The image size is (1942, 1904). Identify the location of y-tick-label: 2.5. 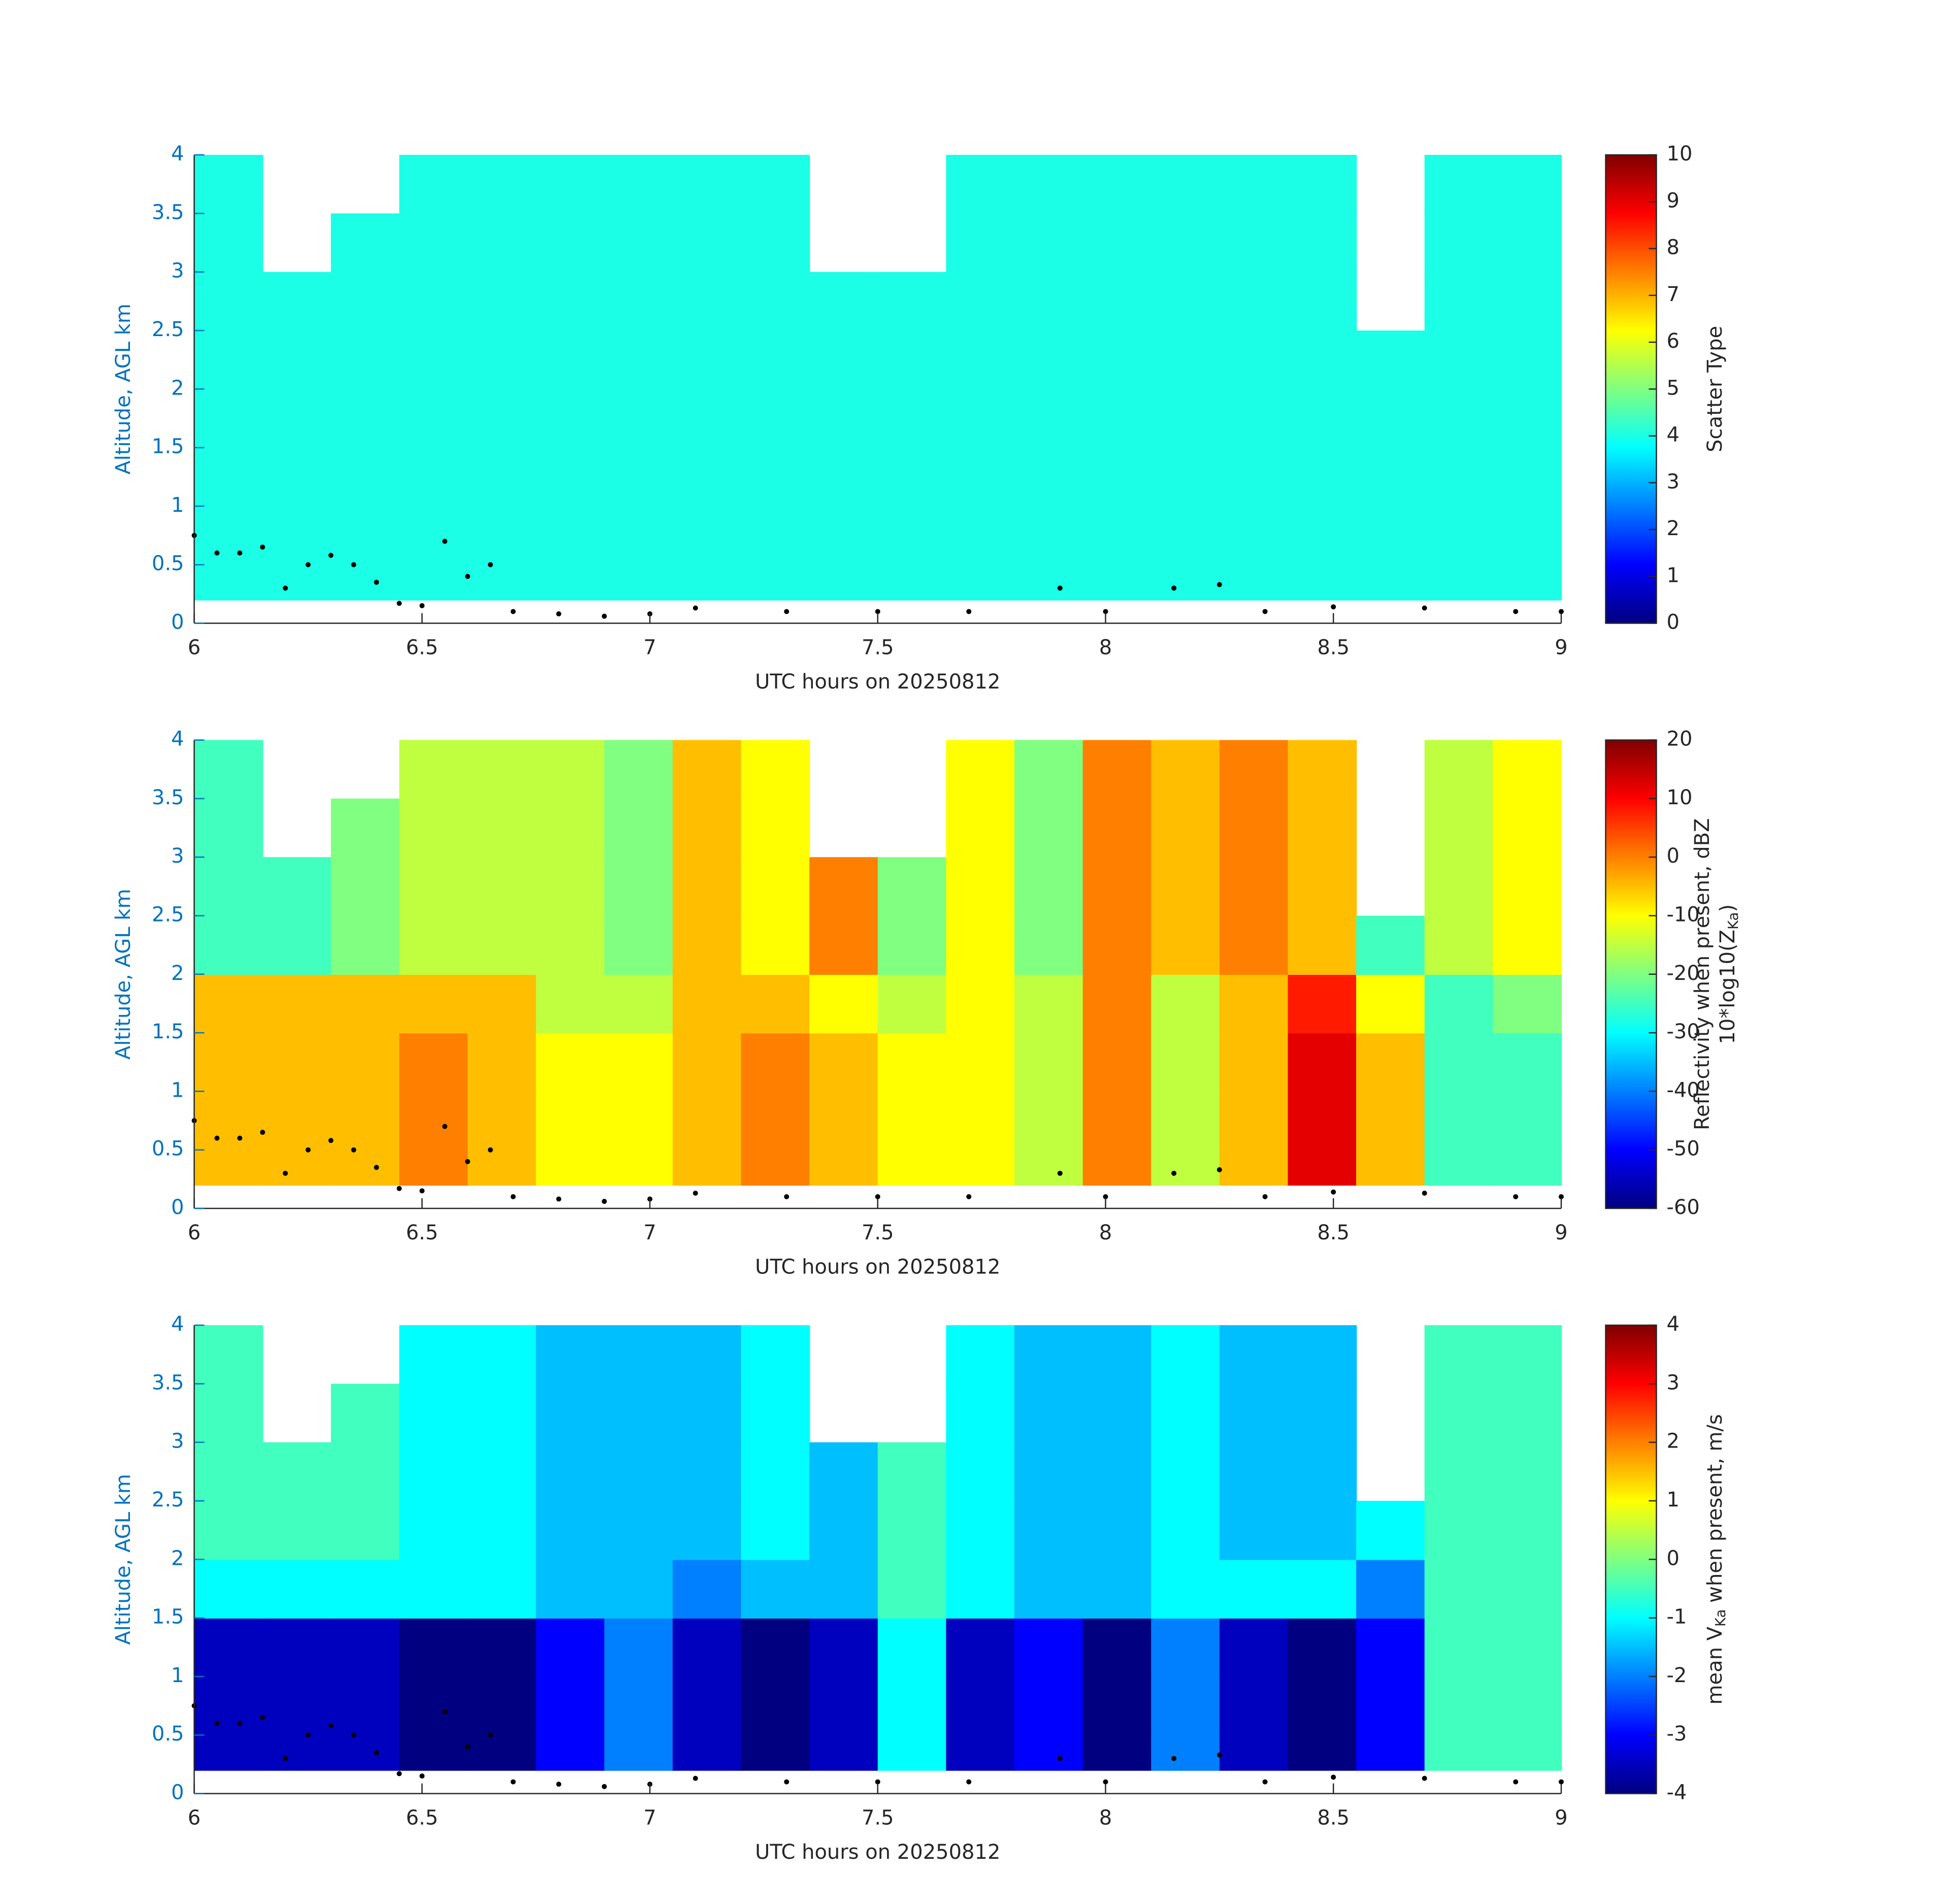
(168, 330).